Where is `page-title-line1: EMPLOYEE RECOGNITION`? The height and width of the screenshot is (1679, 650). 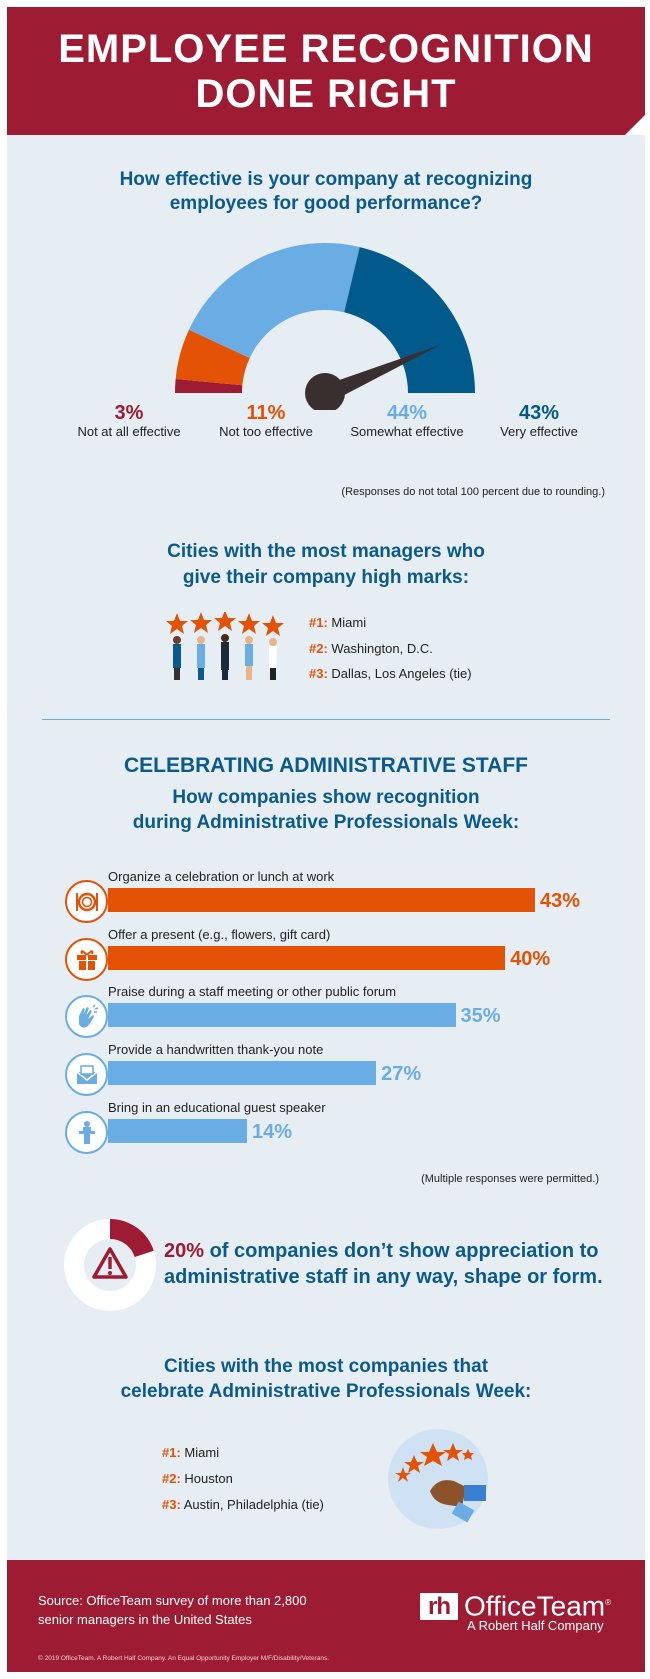
page-title-line1: EMPLOYEE RECOGNITION is located at coordinates (326, 49).